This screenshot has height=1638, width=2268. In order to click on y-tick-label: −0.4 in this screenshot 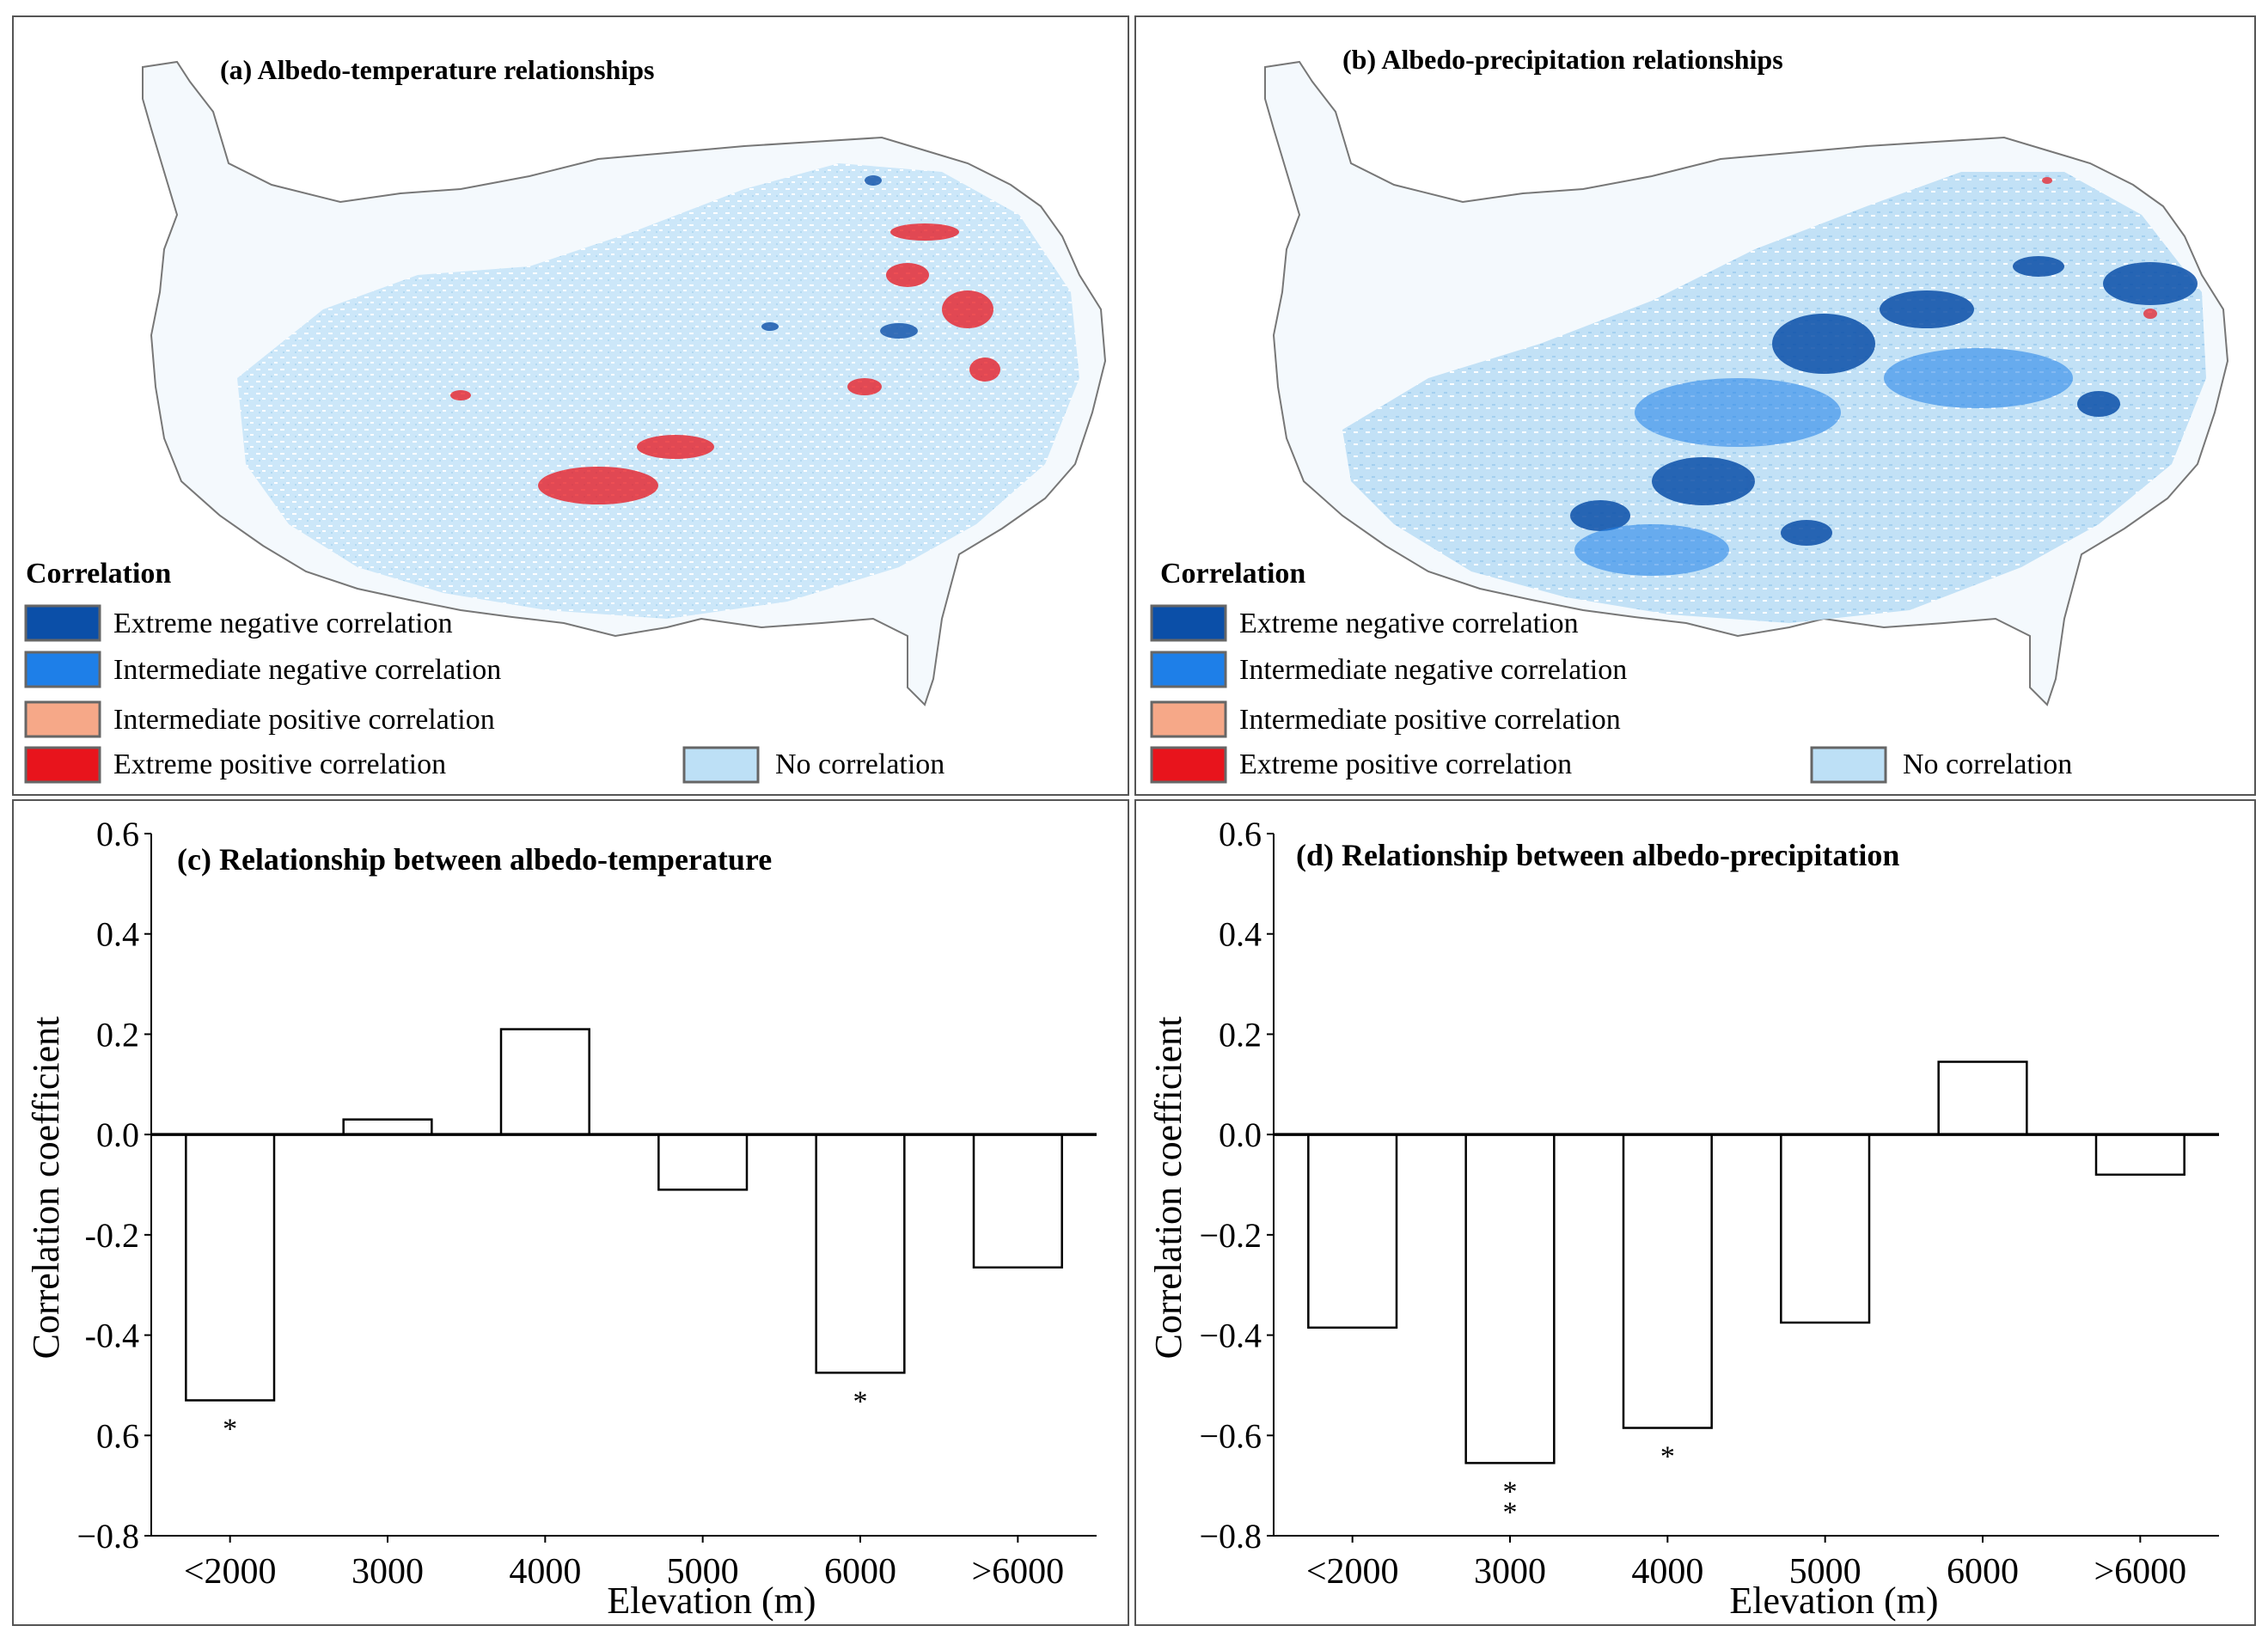, I will do `click(1230, 1336)`.